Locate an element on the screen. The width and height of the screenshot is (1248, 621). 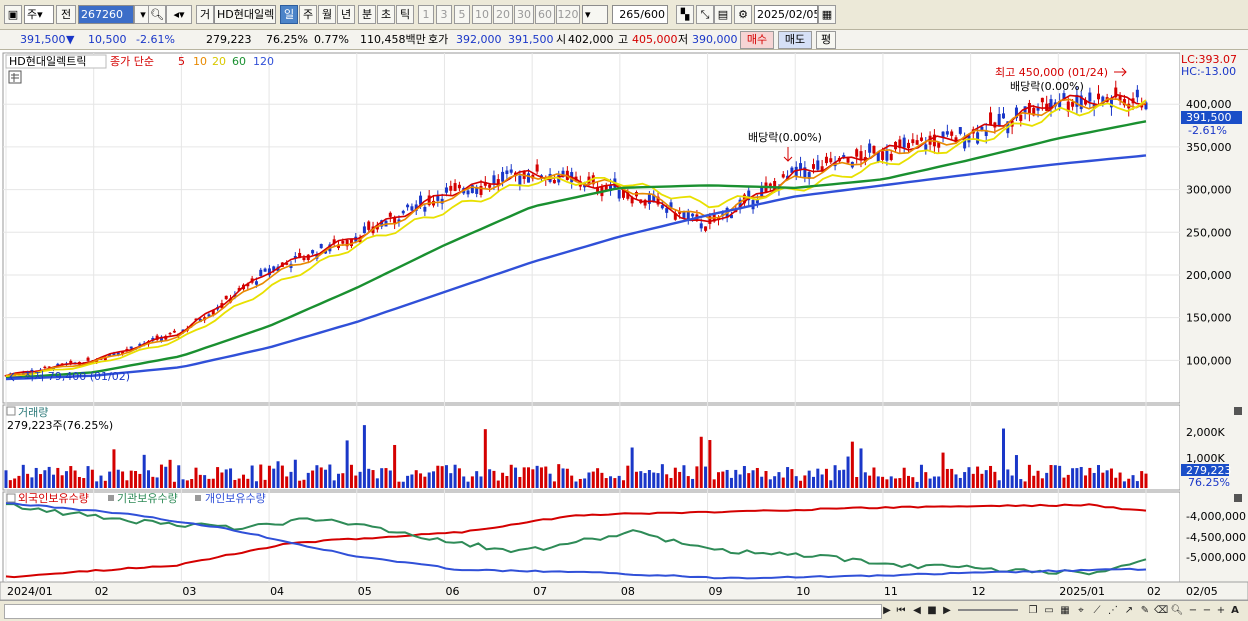
eval-button: 평 is located at coordinates (826, 40).